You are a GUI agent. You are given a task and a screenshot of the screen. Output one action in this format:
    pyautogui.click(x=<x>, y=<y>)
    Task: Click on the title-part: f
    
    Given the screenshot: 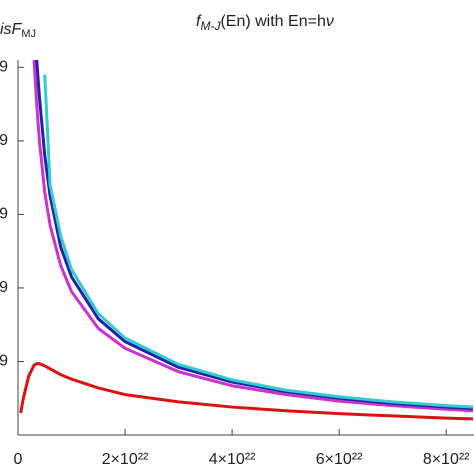 What is the action you would take?
    pyautogui.click(x=199, y=21)
    